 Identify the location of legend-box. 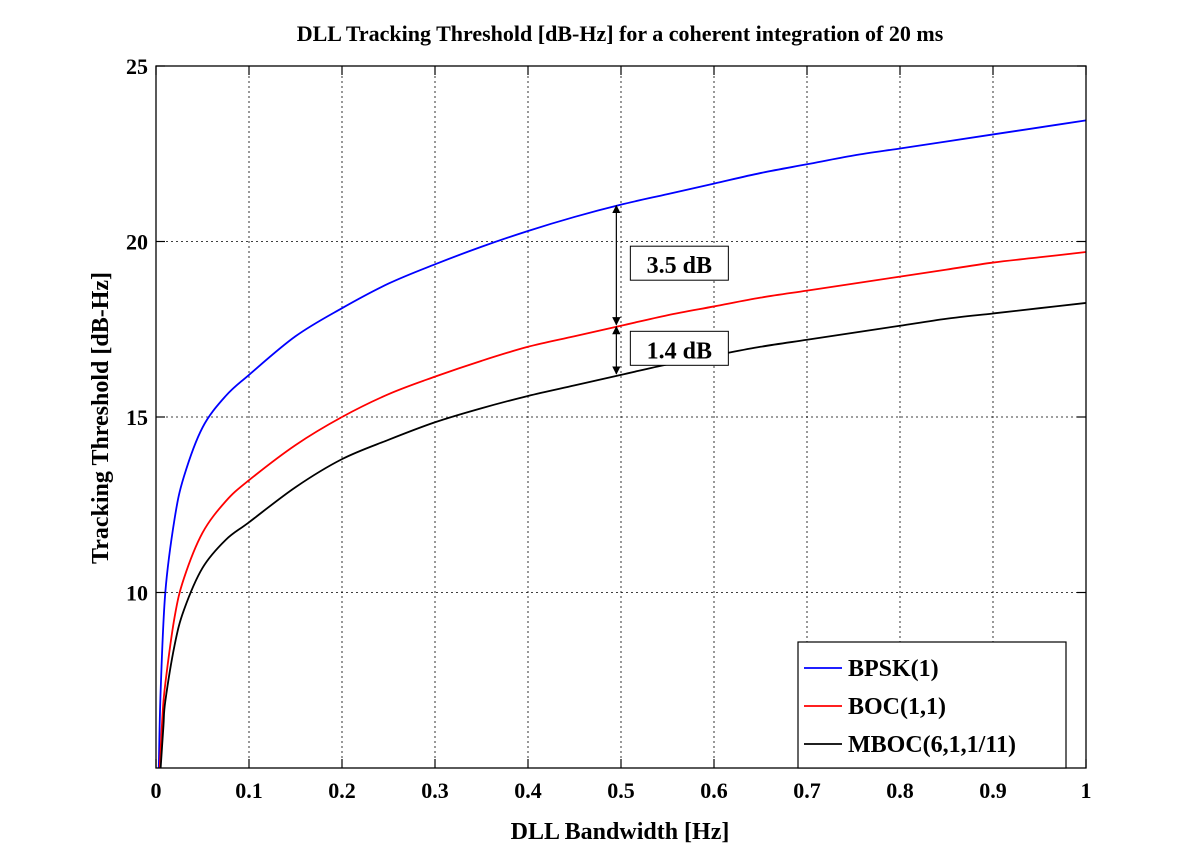
(932, 705).